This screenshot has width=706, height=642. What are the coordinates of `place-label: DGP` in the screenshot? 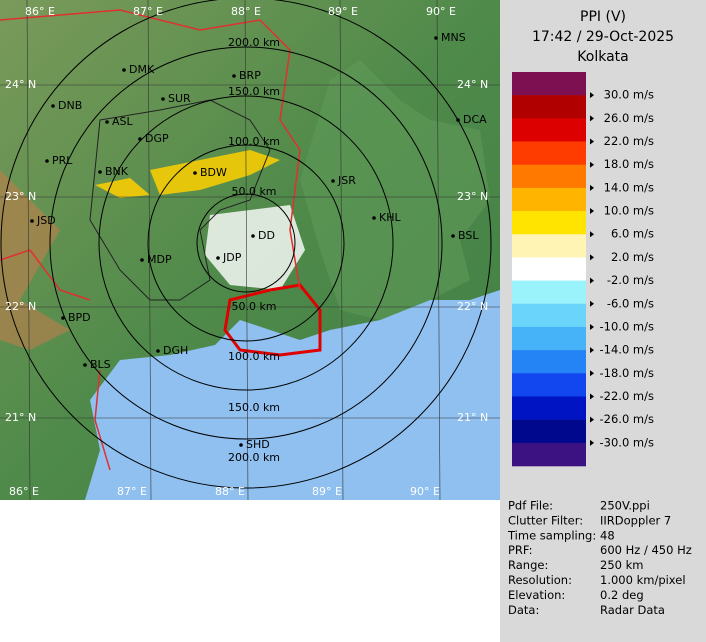 It's located at (157, 138).